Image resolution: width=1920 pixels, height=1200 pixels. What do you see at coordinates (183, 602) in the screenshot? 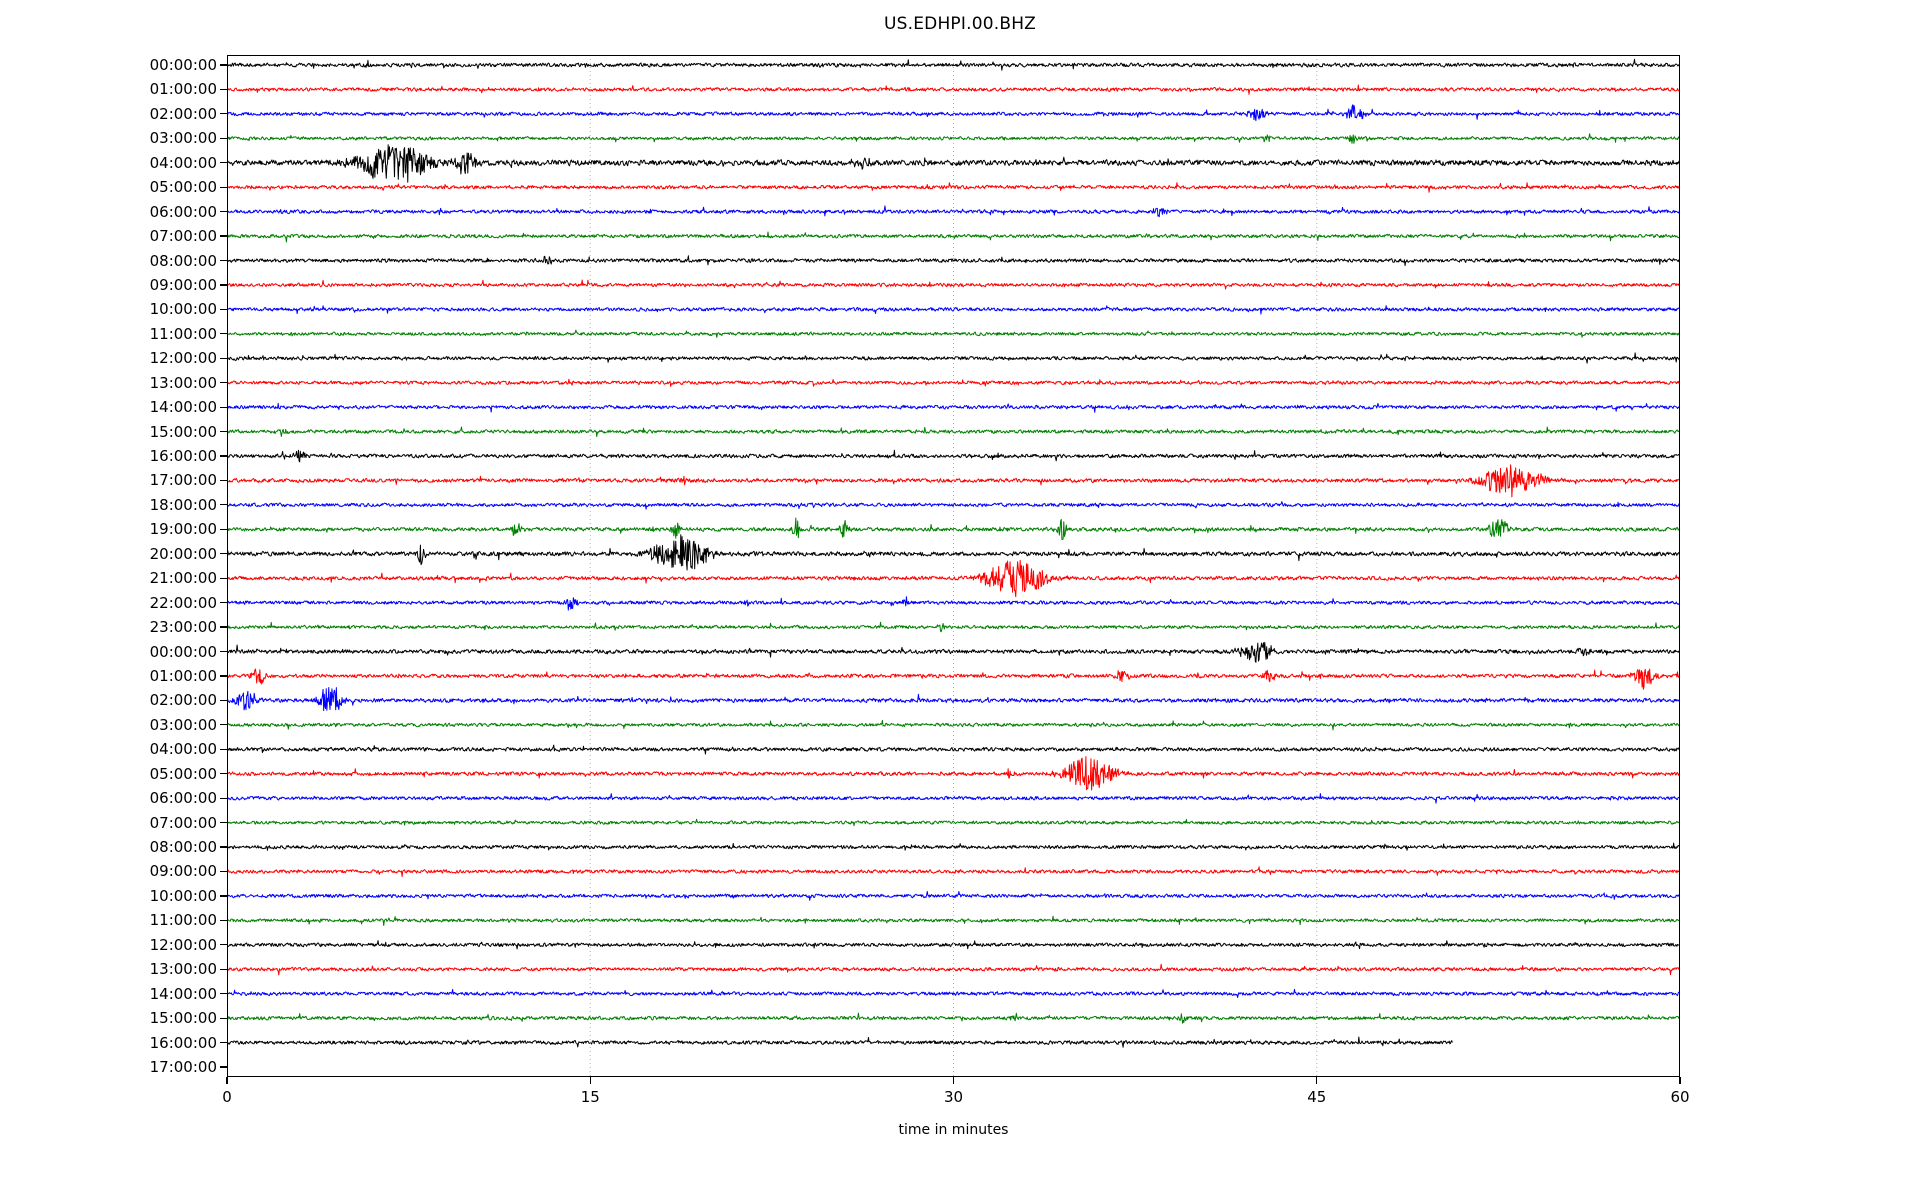
I see `y-tick-label: 22:00:00` at bounding box center [183, 602].